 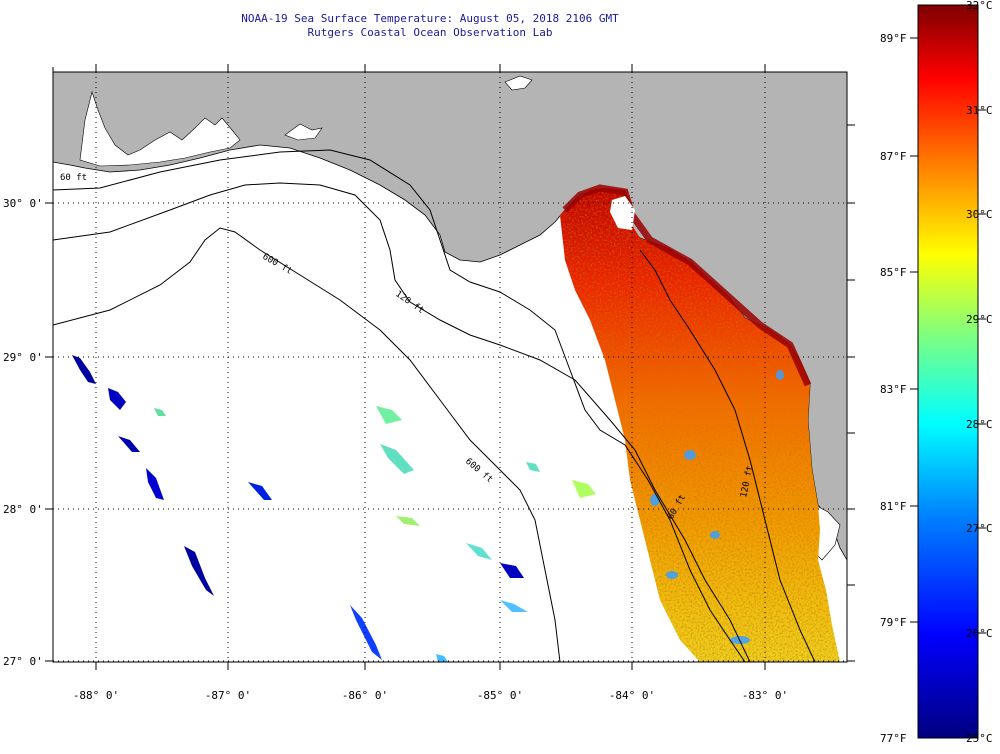 I want to click on lat-label: 29° 0', so click(x=23, y=357).